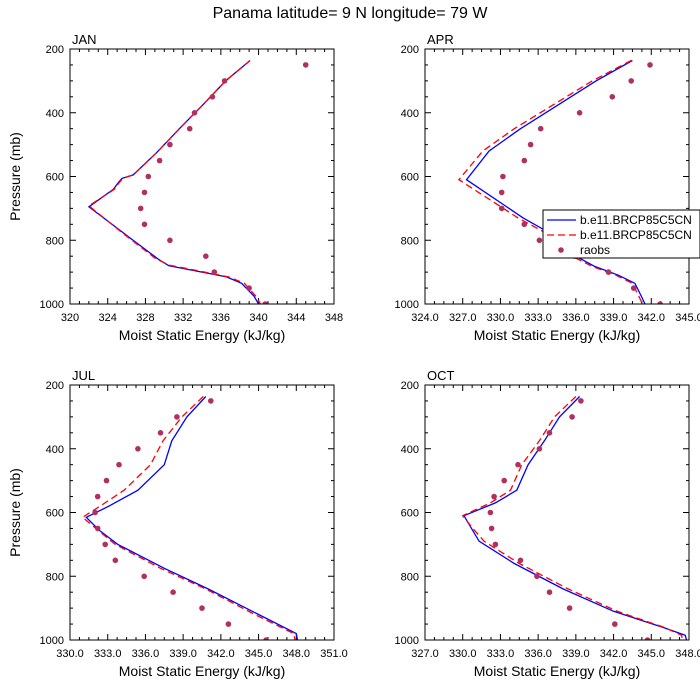  I want to click on x-tick-label: 351.0, so click(334, 654).